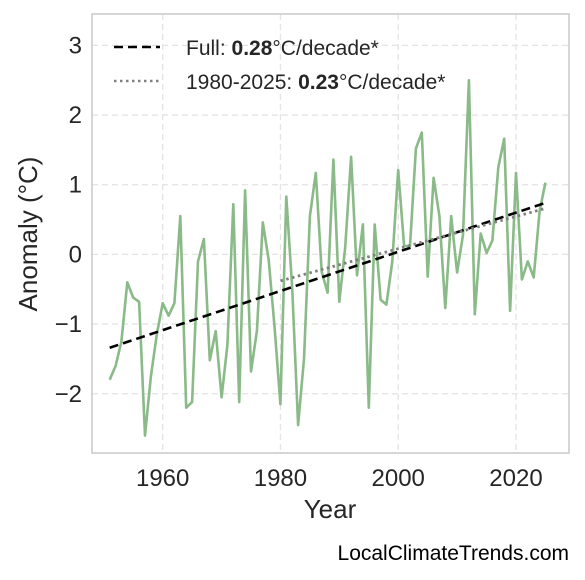 This screenshot has width=585, height=580. Describe the element at coordinates (75, 254) in the screenshot. I see `y-tick-label: 0` at that location.